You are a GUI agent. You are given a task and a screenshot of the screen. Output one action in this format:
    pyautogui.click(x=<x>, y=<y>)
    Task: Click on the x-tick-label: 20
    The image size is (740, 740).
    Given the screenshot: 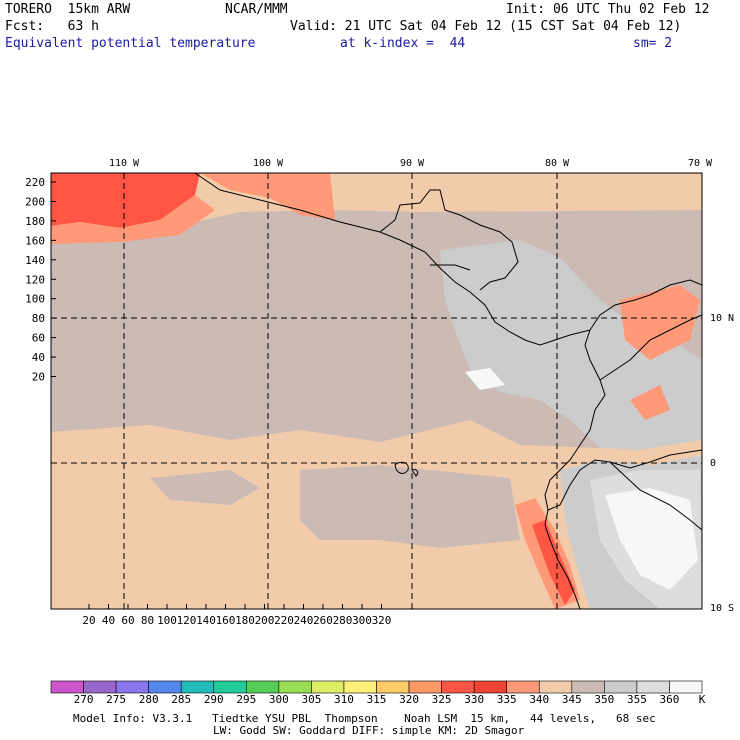 What is the action you would take?
    pyautogui.click(x=88, y=620)
    